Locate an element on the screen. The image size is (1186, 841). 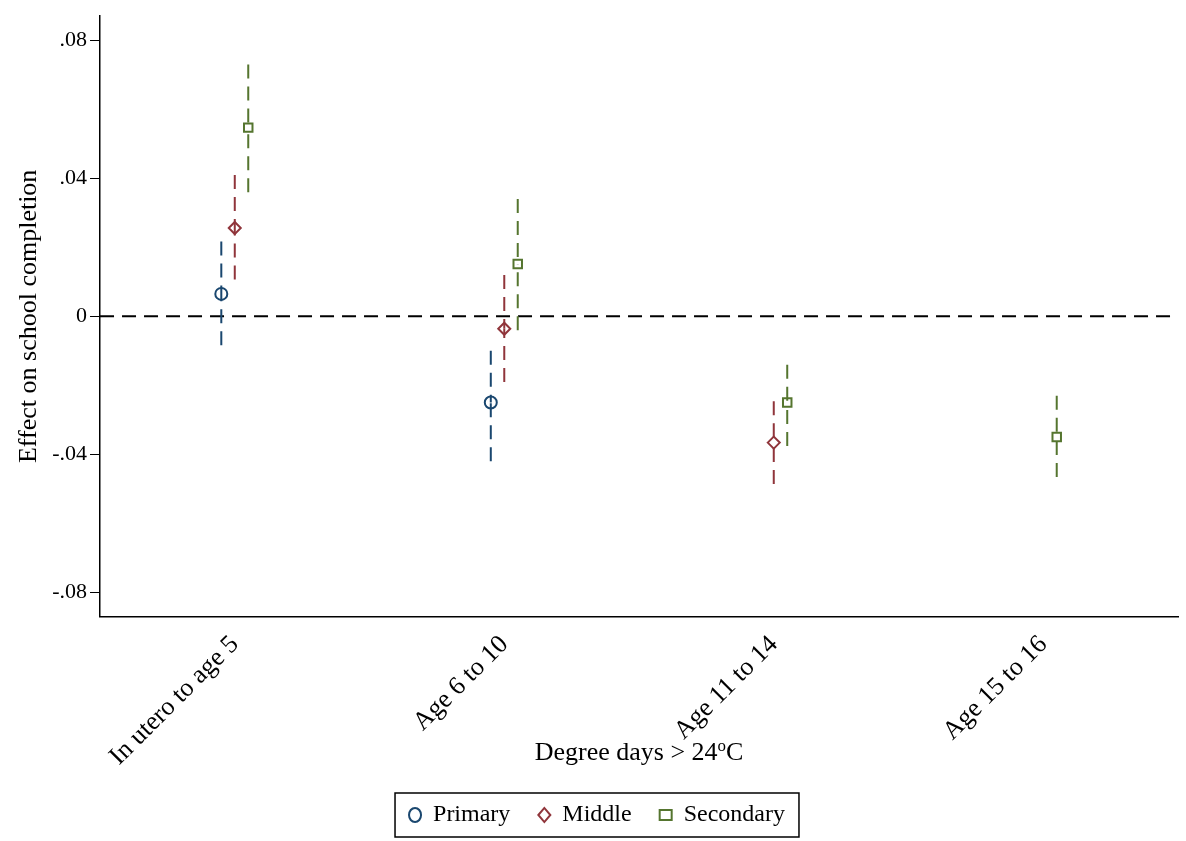
y-axis-title: Effect on school completion is located at coordinates (28, 316).